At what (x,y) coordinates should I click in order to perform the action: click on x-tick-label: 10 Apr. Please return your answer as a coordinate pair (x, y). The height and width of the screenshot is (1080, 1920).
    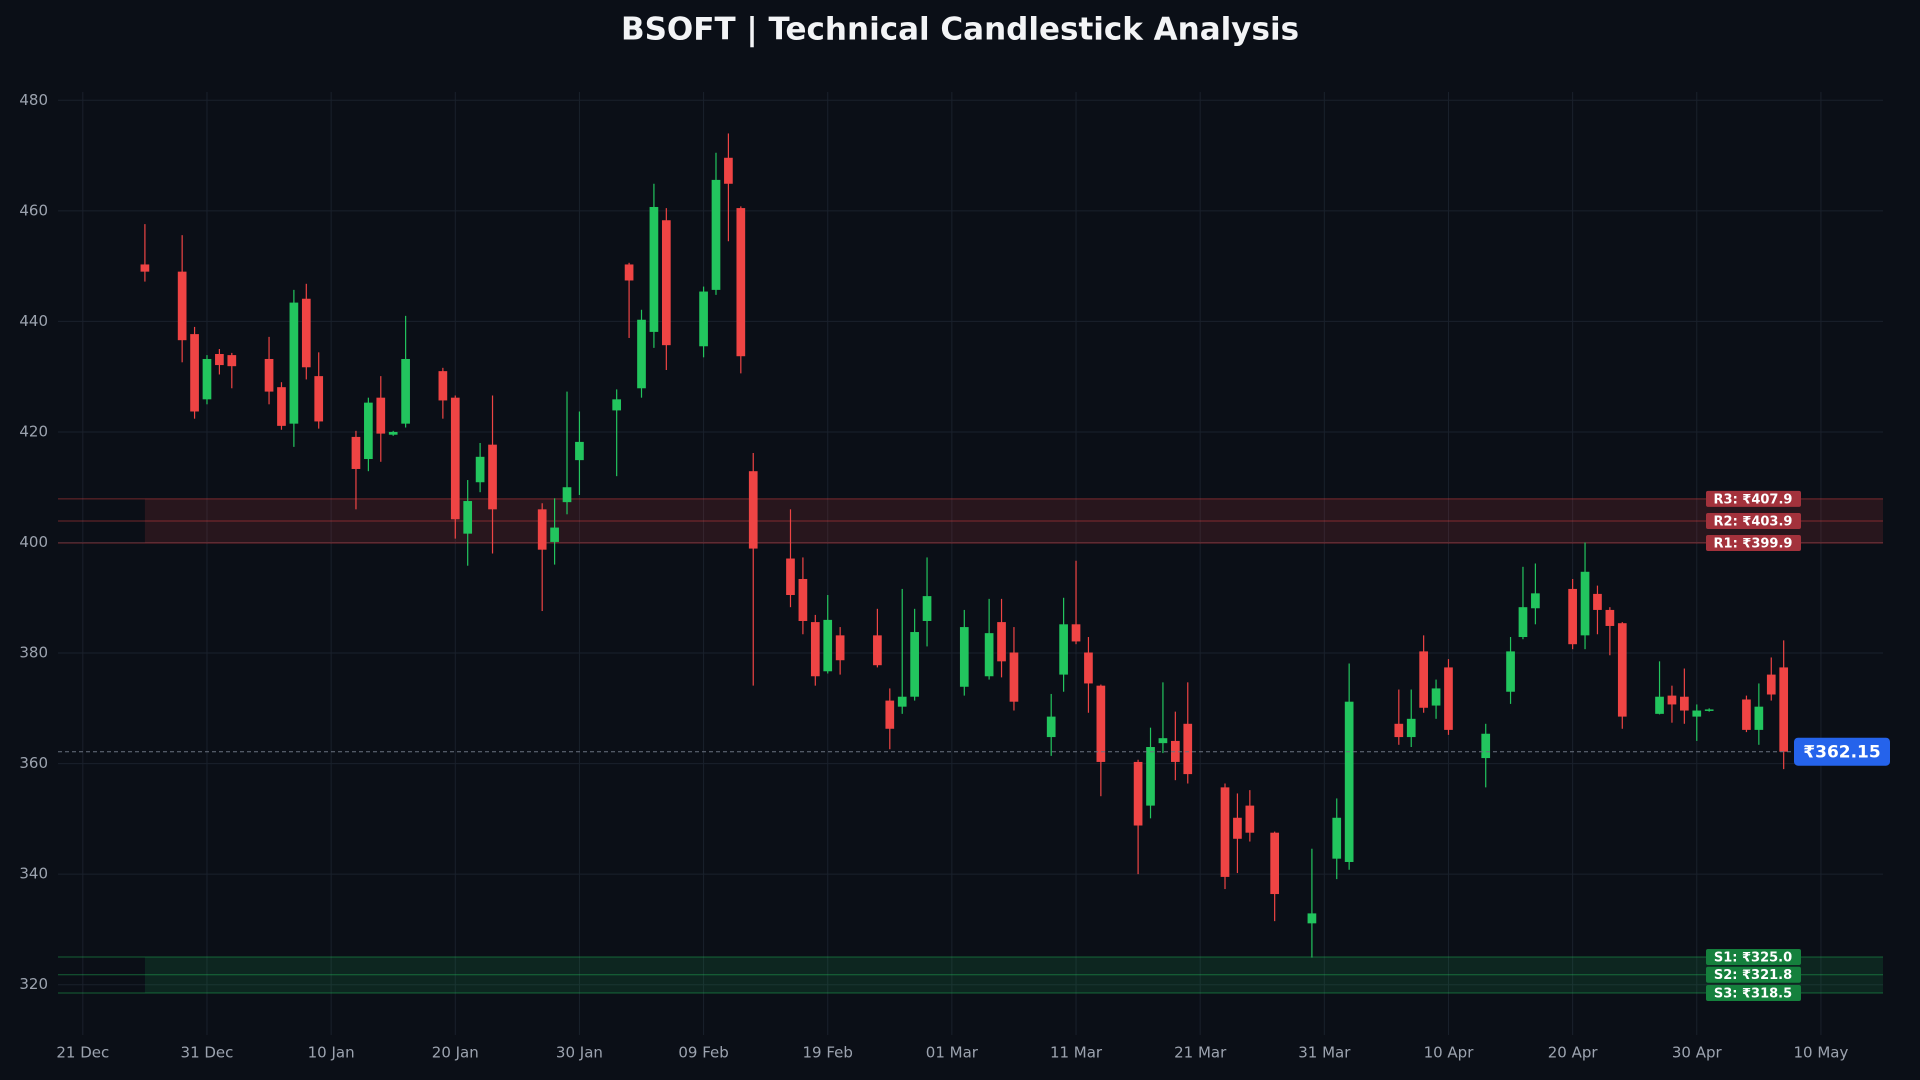
    Looking at the image, I should click on (1449, 1053).